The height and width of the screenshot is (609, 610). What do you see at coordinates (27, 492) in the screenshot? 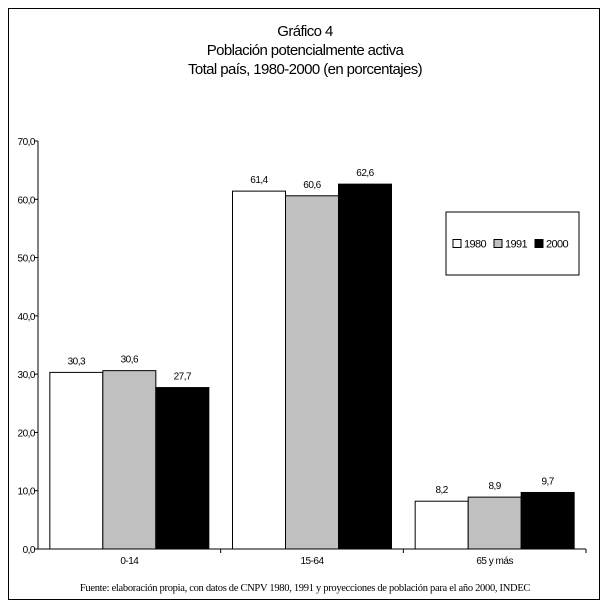
I see `y-tick-label: 10,0` at bounding box center [27, 492].